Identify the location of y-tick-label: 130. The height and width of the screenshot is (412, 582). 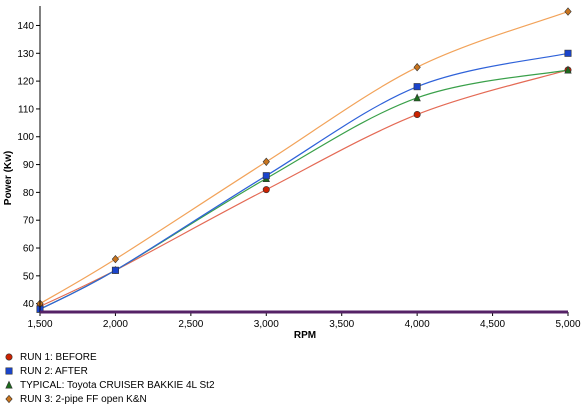
(25, 54).